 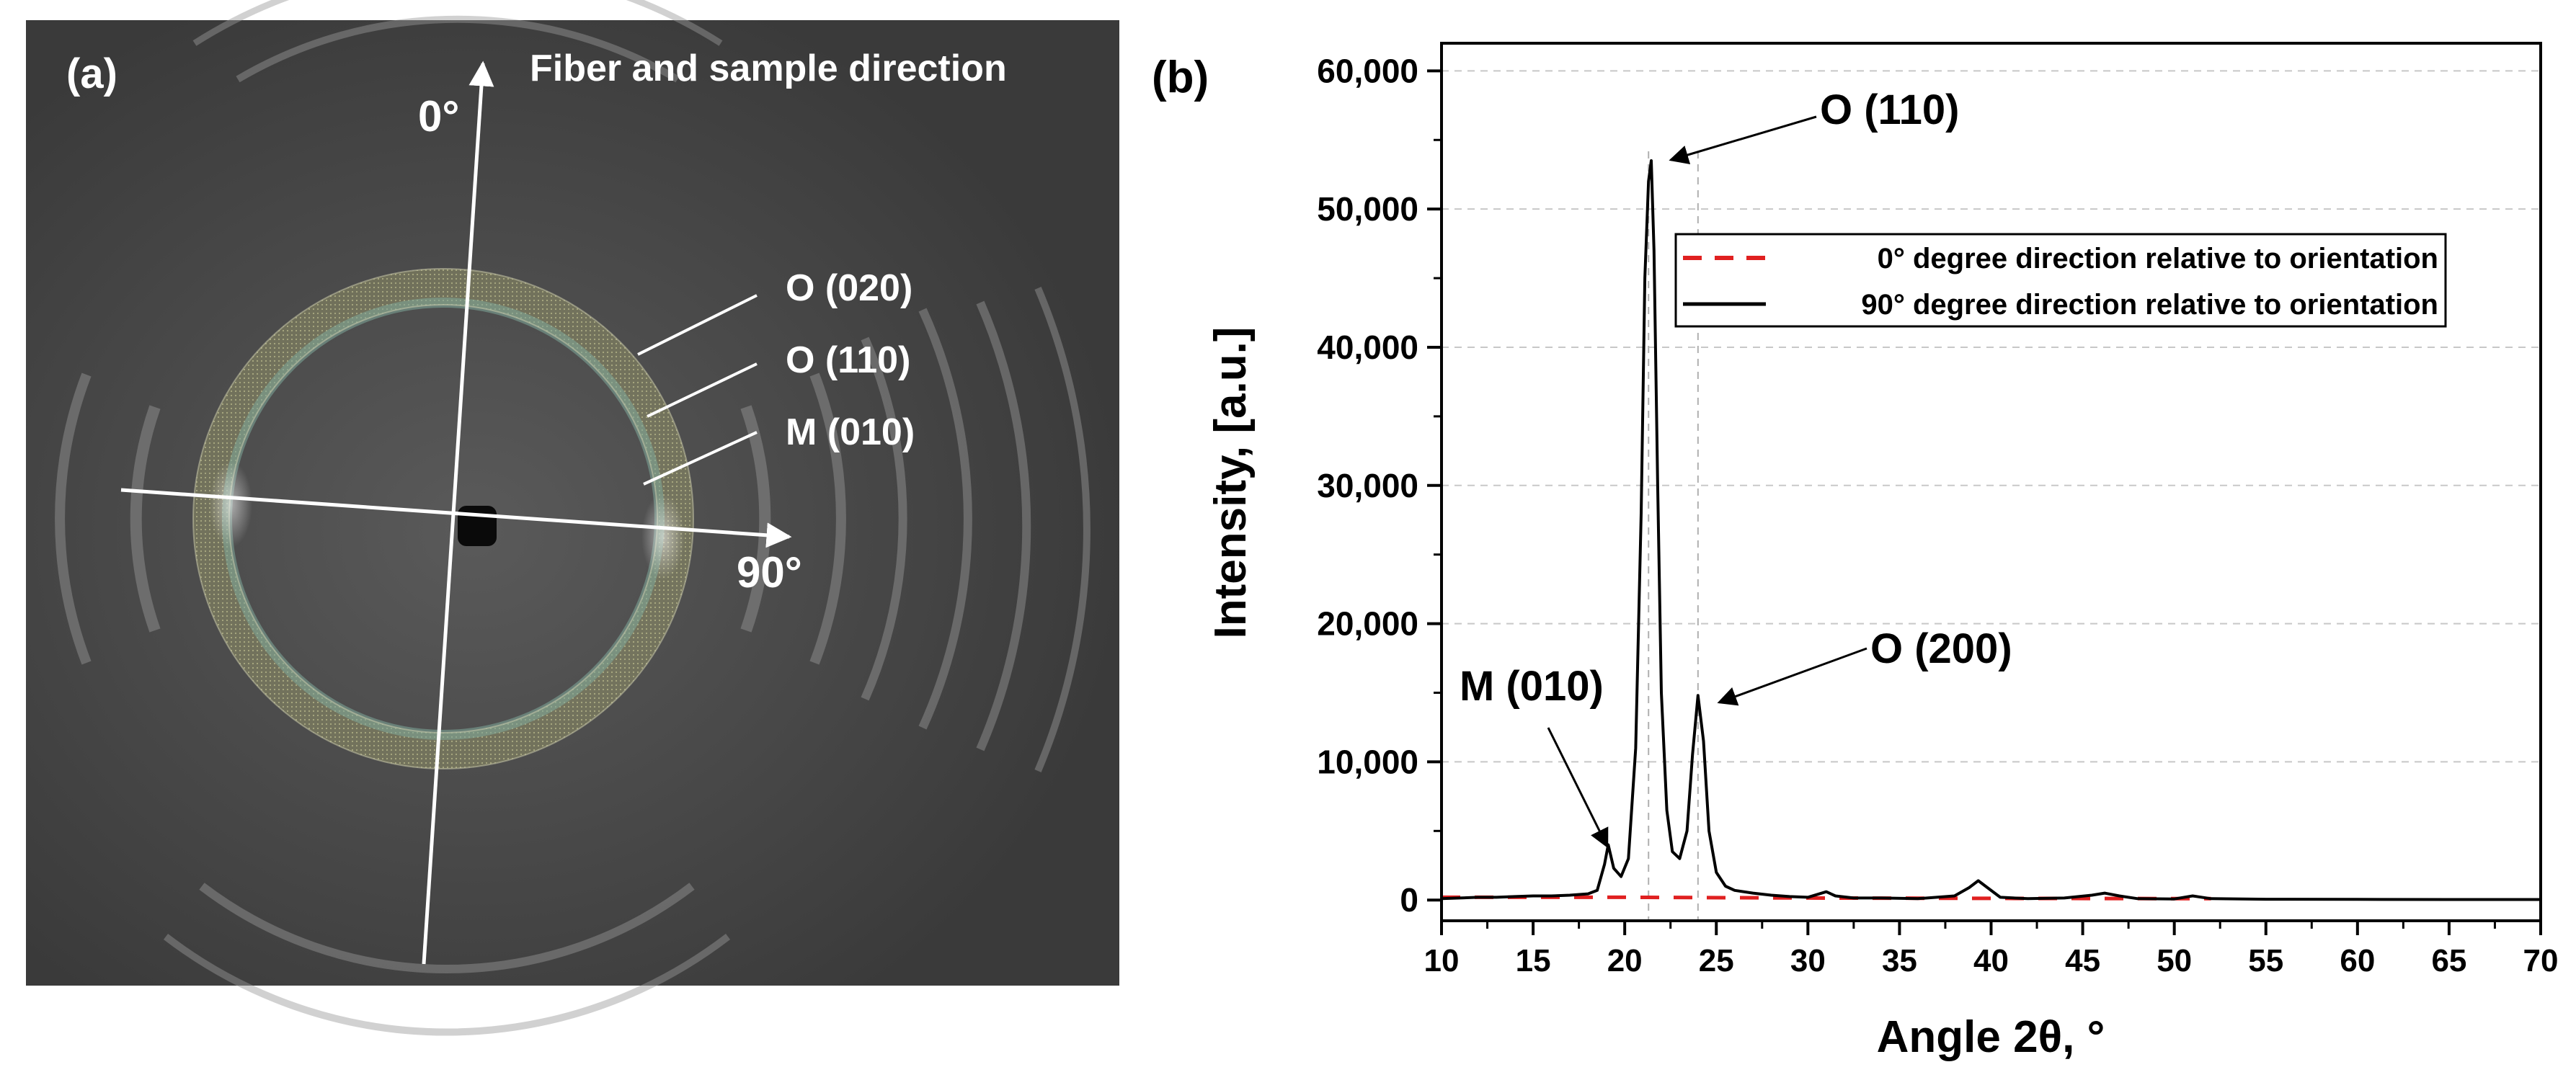 I want to click on leader-m010, so click(x=700, y=458).